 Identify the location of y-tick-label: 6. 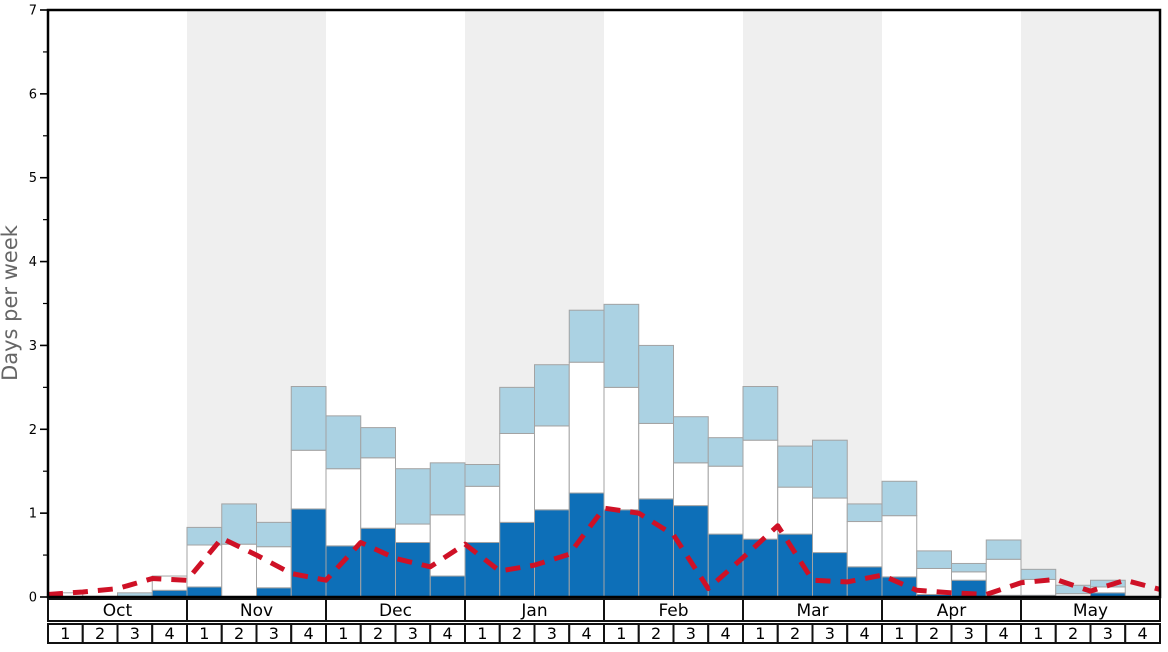
(33, 94).